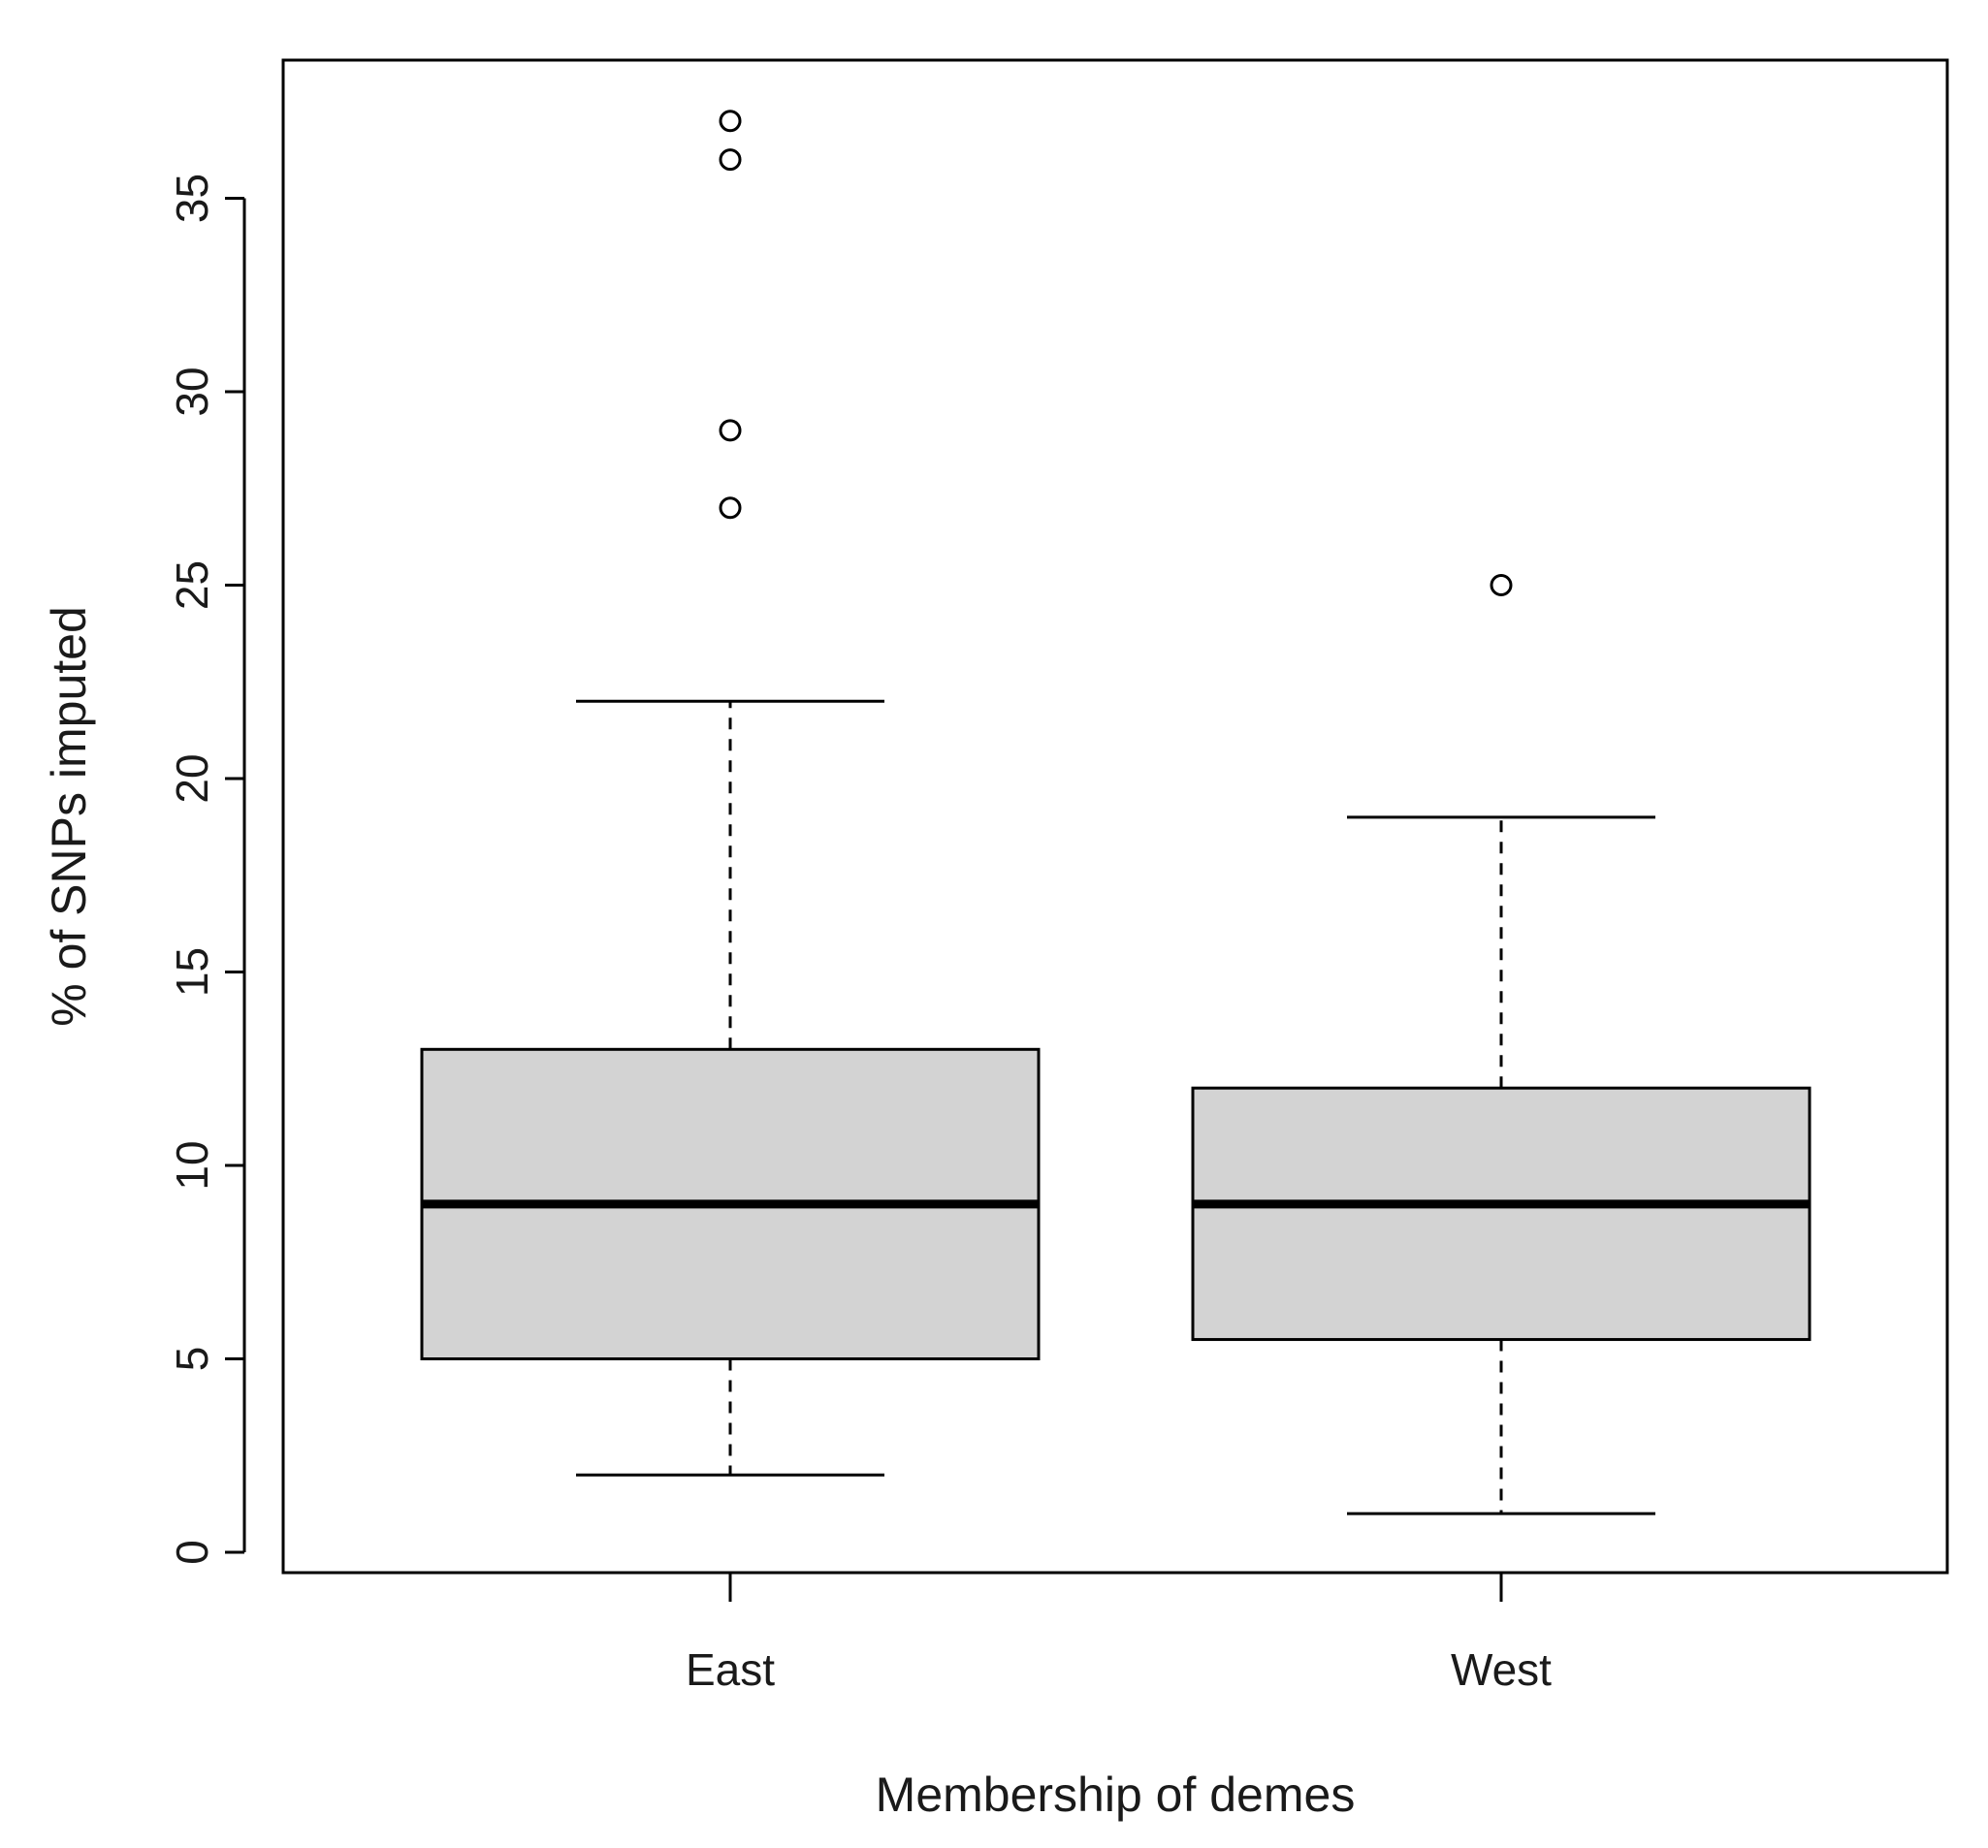  Describe the element at coordinates (192, 1165) in the screenshot. I see `y-tick-label: 10` at that location.